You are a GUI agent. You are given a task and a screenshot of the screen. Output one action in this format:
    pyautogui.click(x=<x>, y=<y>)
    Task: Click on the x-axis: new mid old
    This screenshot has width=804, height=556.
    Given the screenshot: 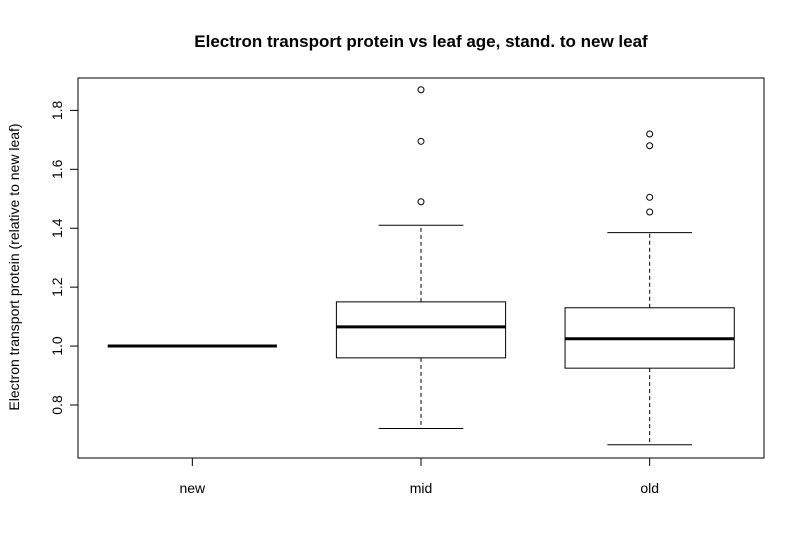 What is the action you would take?
    pyautogui.click(x=419, y=476)
    